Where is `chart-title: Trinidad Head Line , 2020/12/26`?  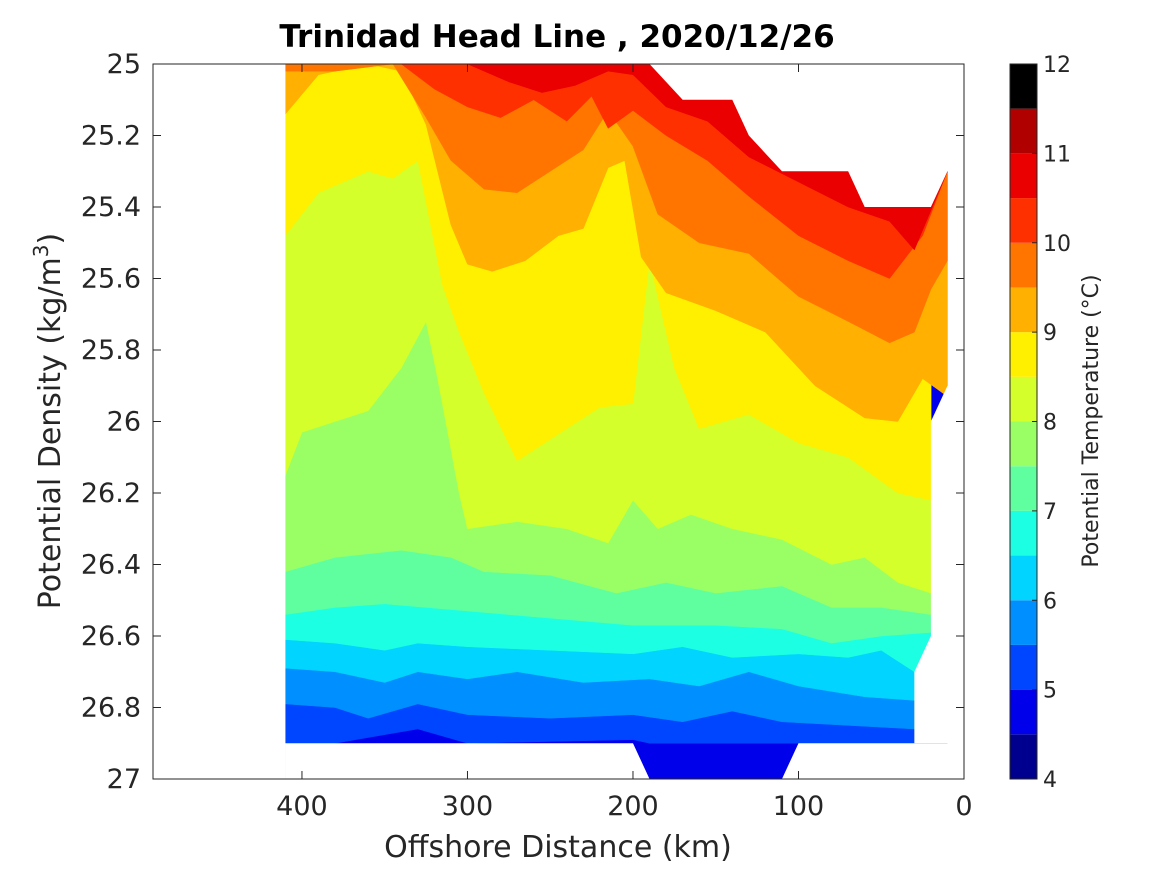
chart-title: Trinidad Head Line , 2020/12/26 is located at coordinates (556, 37).